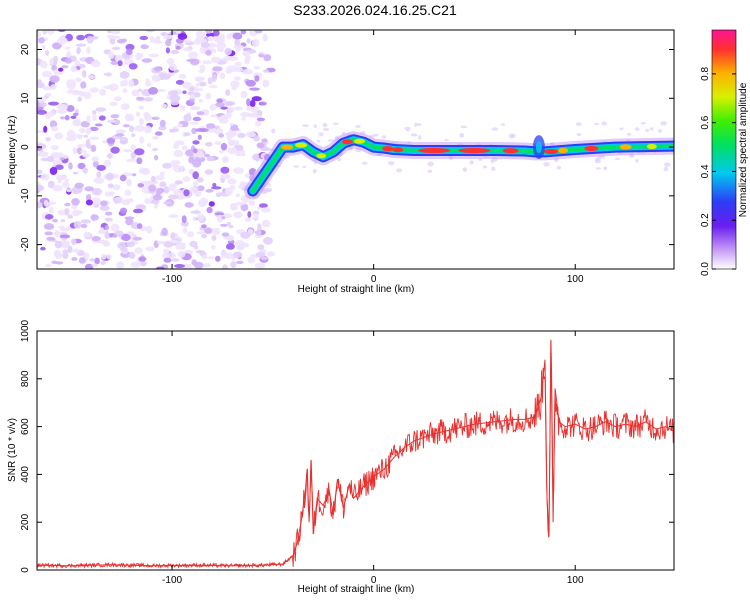 The image size is (750, 600). What do you see at coordinates (375, 10) in the screenshot?
I see `chart-title: S233.2026.024.16.25.C21` at bounding box center [375, 10].